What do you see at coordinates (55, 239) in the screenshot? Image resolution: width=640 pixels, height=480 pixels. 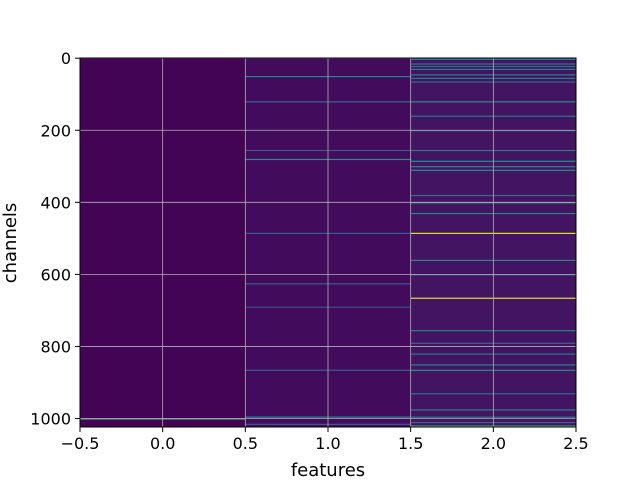 I see `y-axis: 0 200 400 600 800 1000` at bounding box center [55, 239].